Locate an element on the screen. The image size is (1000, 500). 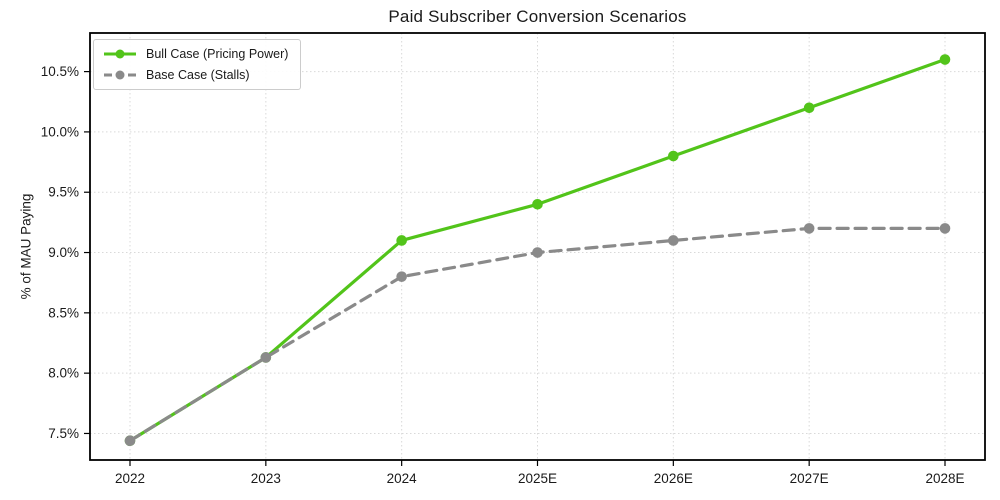
legend-marker-bull-icon is located at coordinates (120, 54).